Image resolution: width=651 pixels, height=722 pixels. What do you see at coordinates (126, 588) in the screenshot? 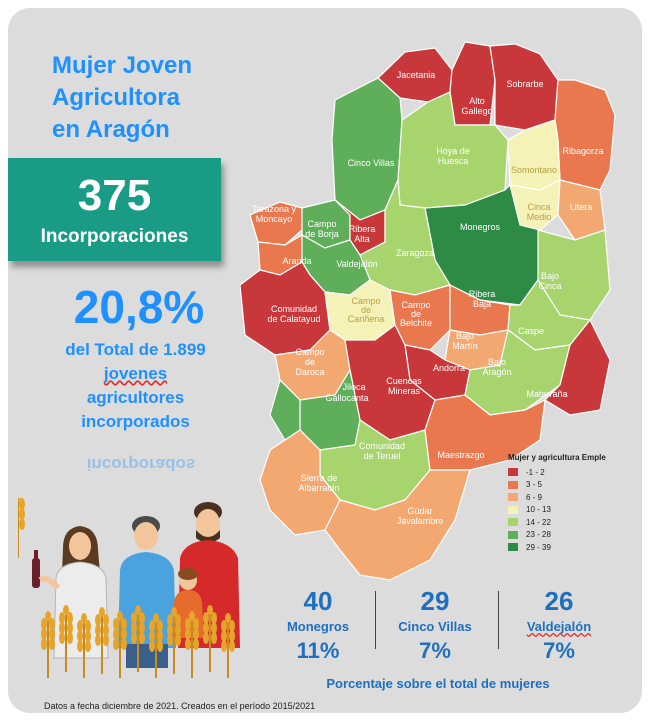
I see `wheat-field` at bounding box center [126, 588].